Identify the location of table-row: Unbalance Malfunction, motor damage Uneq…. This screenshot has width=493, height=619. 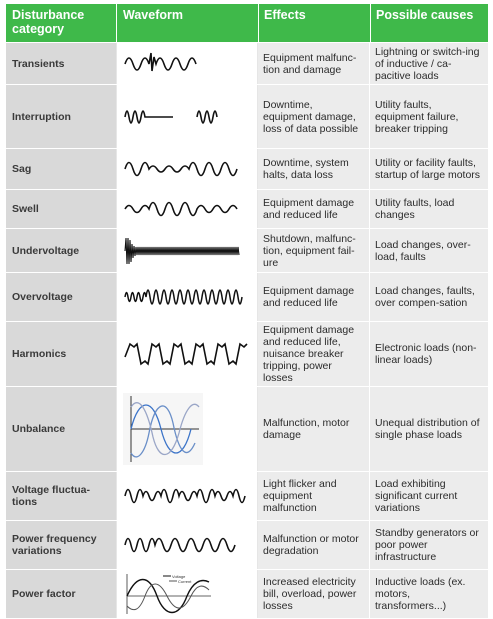
(247, 429).